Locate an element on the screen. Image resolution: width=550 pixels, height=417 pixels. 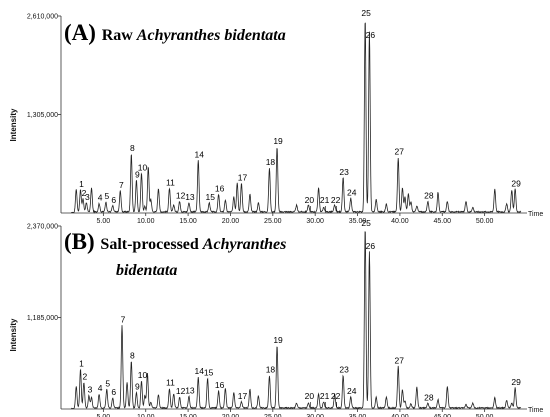
title-plain: Salt-processed is located at coordinates (151, 244).